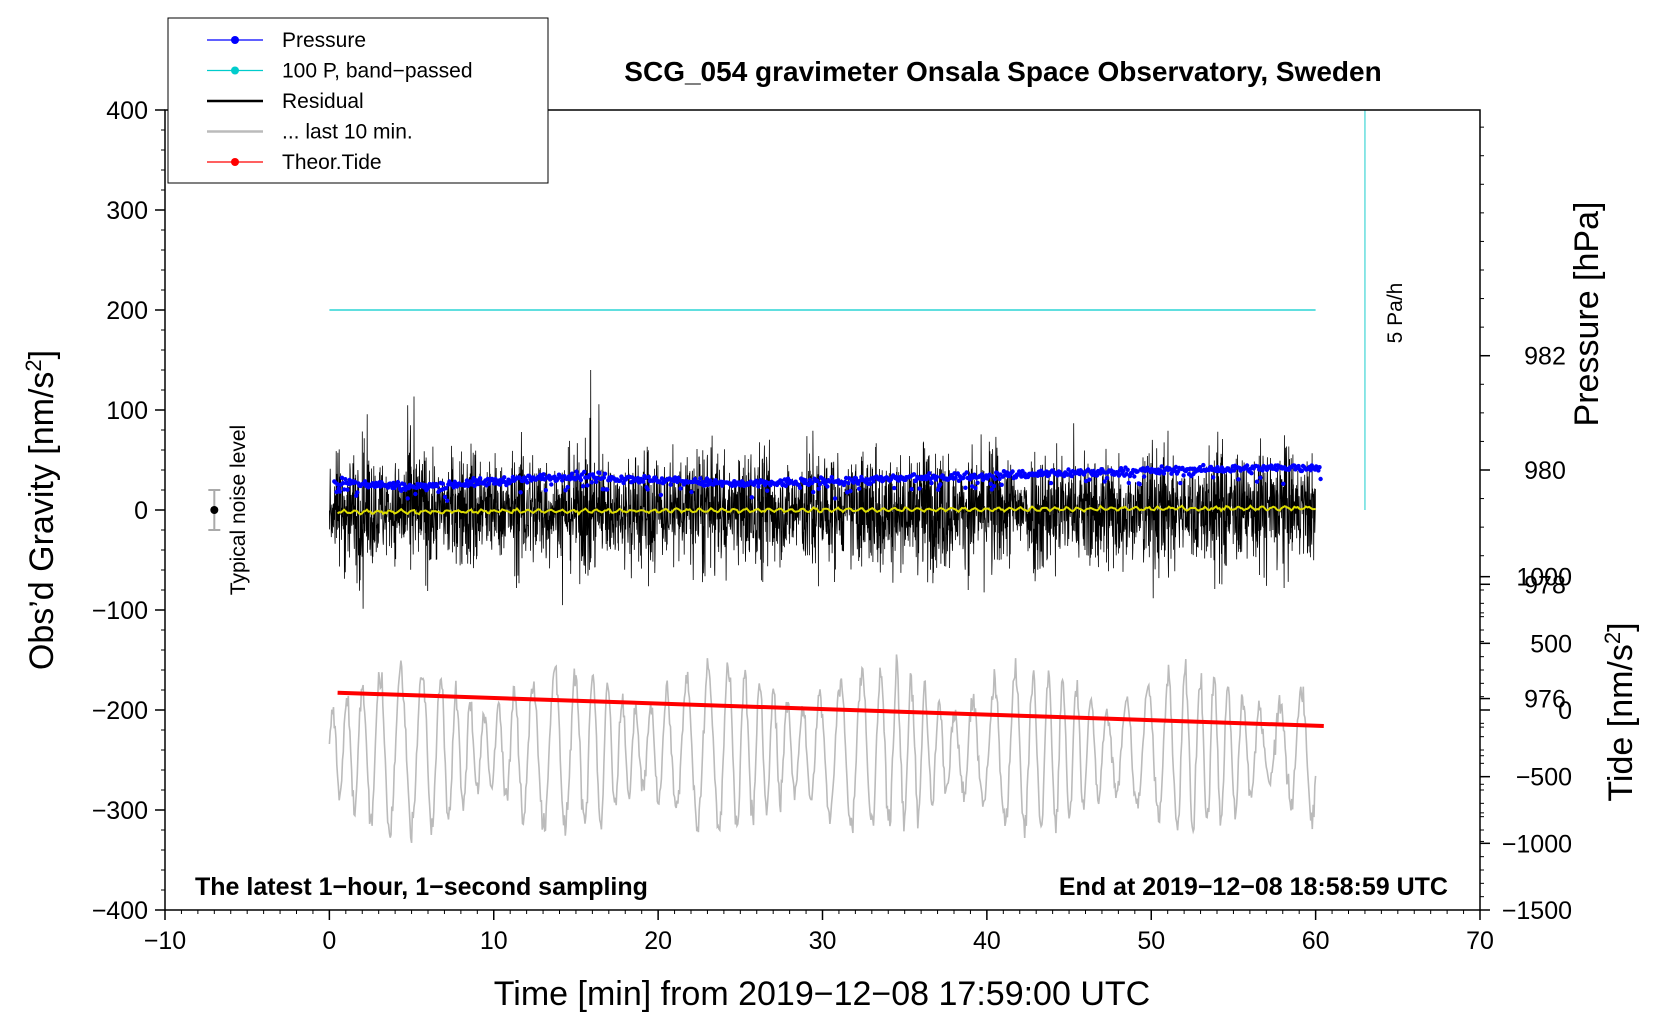 This screenshot has height=1020, width=1660. I want to click on y-axis-title-tide-sup: 2, so click(1612, 638).